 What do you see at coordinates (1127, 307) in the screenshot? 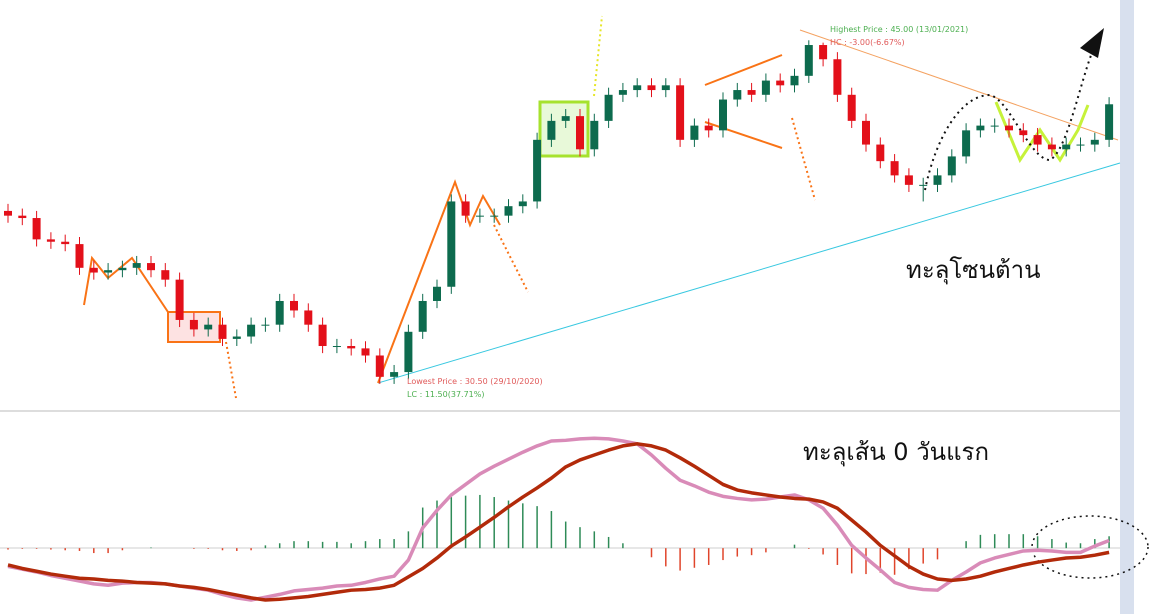
I see `scroll-strip` at bounding box center [1127, 307].